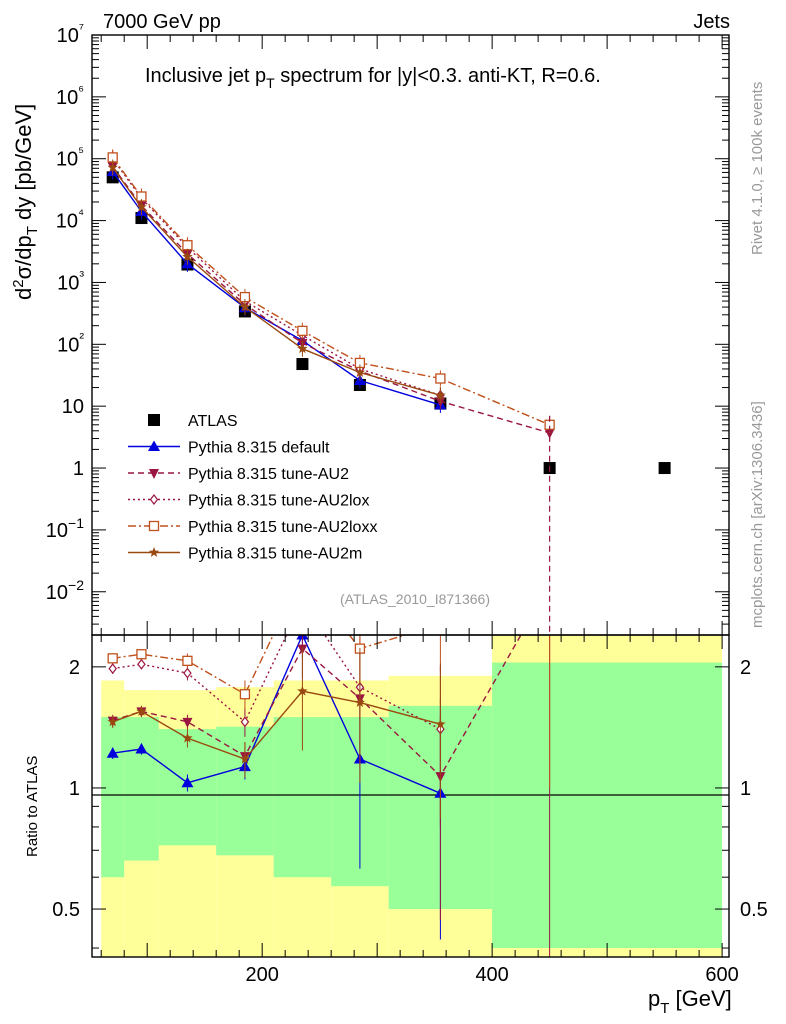 The image size is (786, 1024). I want to click on main-ytick-label-1: 10⁻¹, so click(65, 528).